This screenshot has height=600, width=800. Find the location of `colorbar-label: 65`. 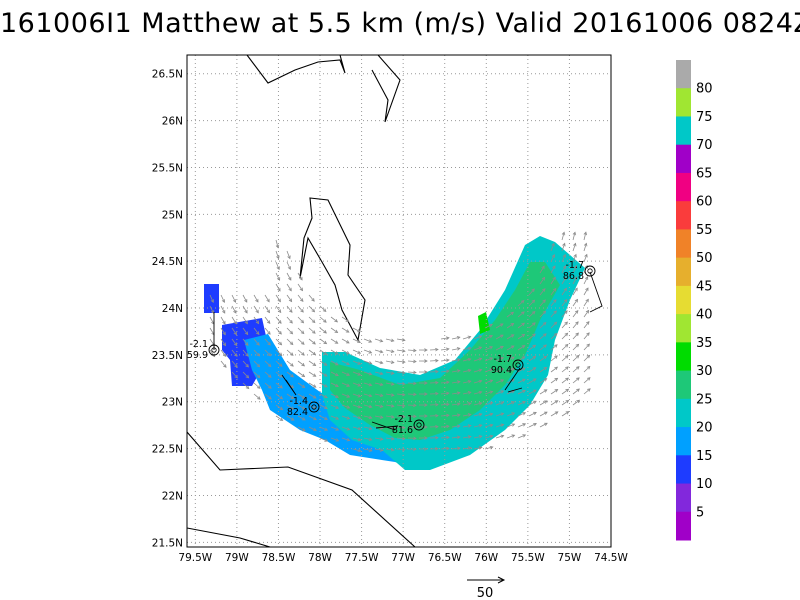

colorbar-label: 65 is located at coordinates (704, 173).